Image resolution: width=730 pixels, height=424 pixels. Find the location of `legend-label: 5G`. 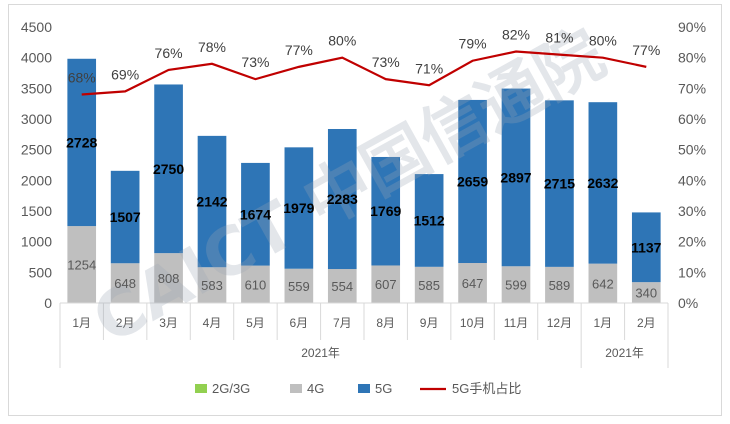

legend-label: 5G is located at coordinates (383, 388).